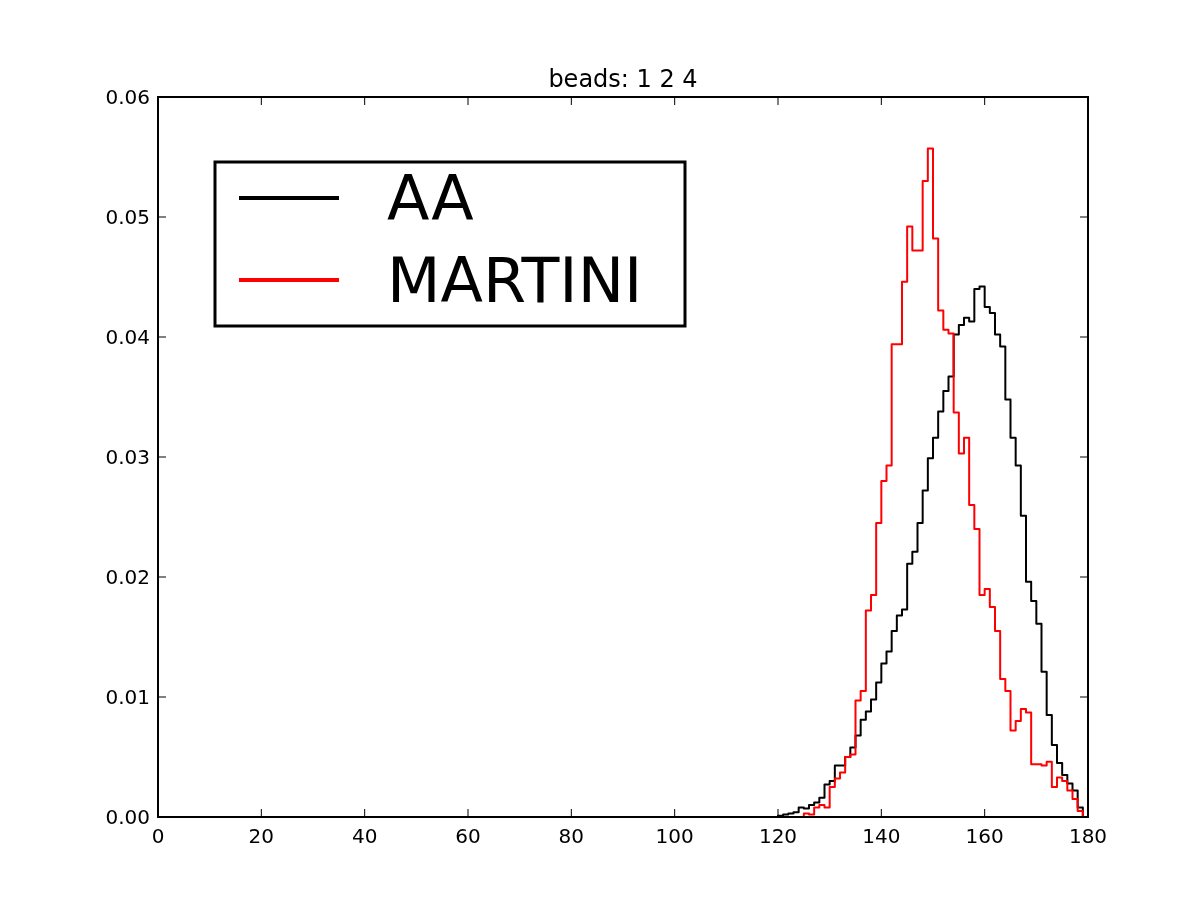 The width and height of the screenshot is (1200, 900). Describe the element at coordinates (127, 337) in the screenshot. I see `y-tick-label: 0.04` at that location.